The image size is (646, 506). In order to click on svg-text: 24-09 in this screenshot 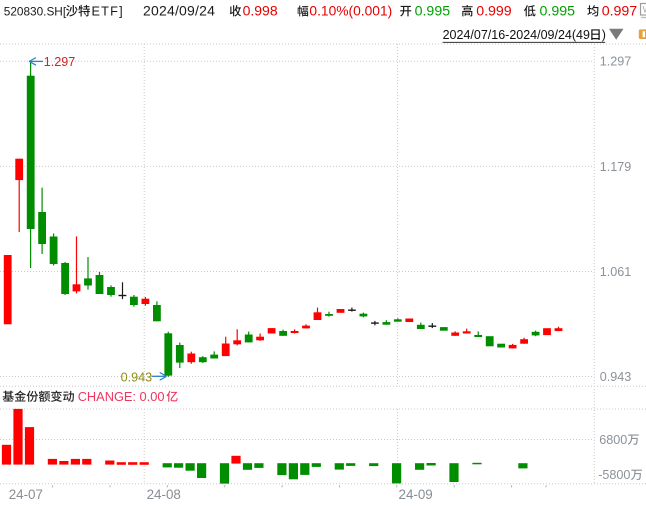, I will do `click(416, 494)`.